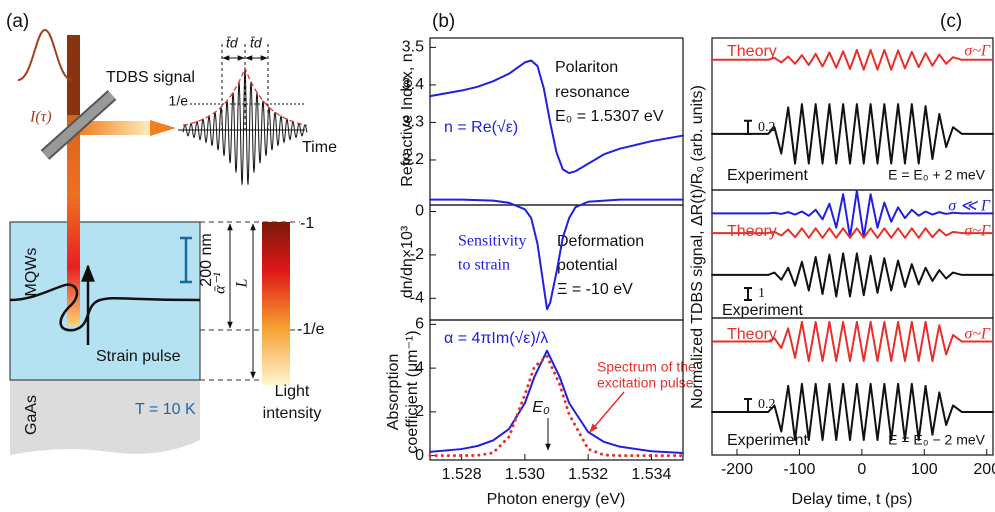 This screenshot has width=995, height=512. Describe the element at coordinates (525, 474) in the screenshot. I see `x-tick-label: 1.530` at that location.